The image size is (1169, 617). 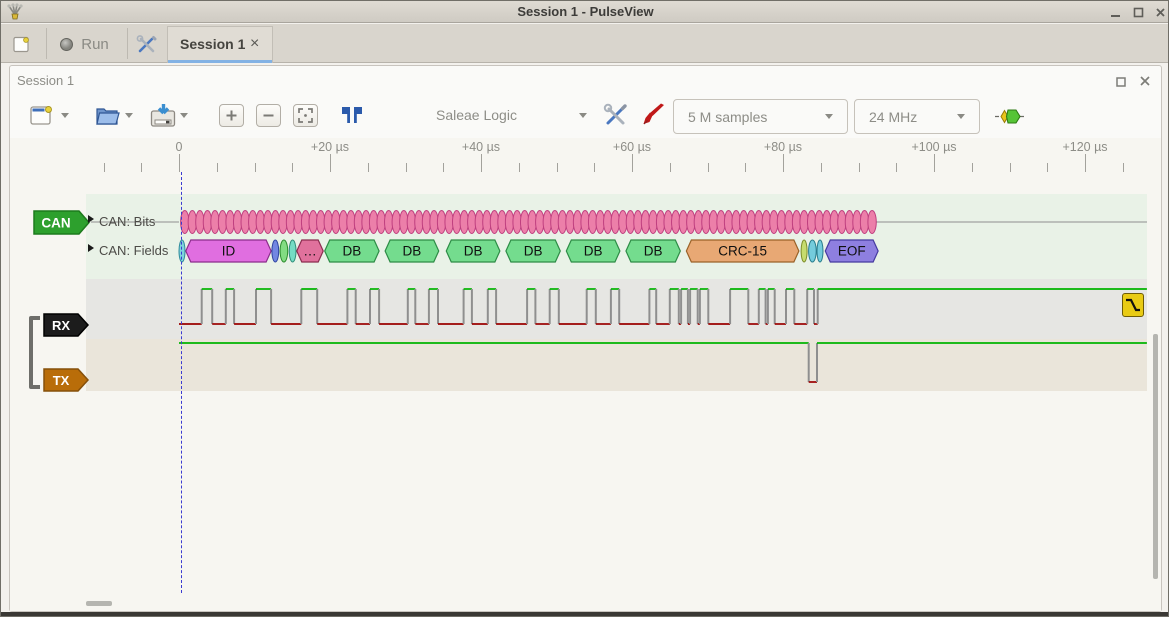 I want to click on open-file-button, so click(x=107, y=115).